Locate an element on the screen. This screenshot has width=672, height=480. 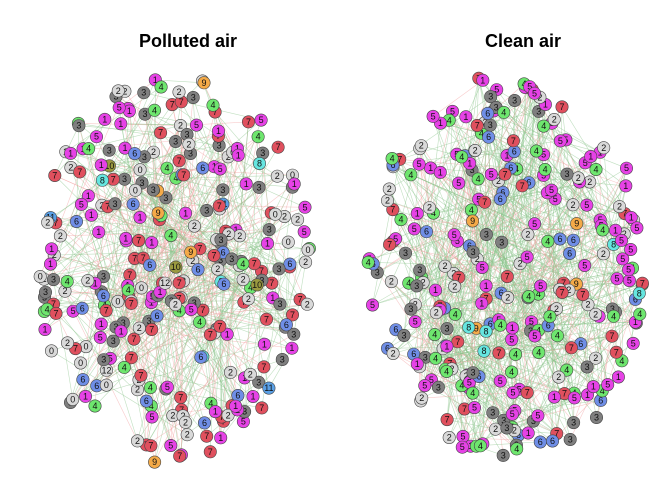
network-node-label: 8 is located at coordinates (483, 351).